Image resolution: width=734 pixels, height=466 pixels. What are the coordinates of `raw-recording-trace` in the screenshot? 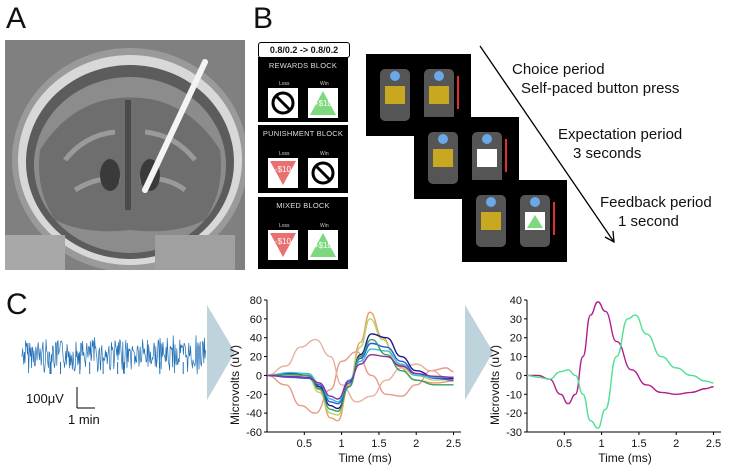 It's located at (113, 372).